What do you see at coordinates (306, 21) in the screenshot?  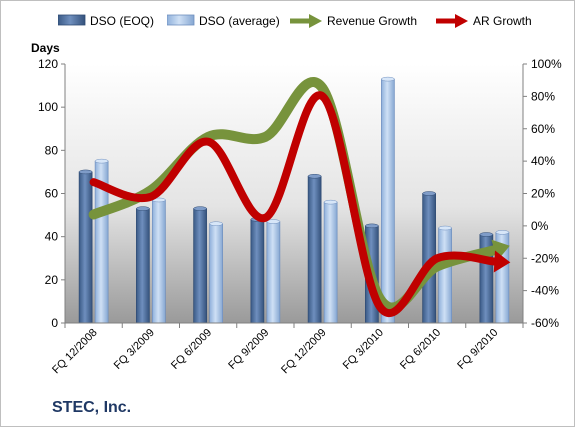 I see `legend-swatch-revenue-growth` at bounding box center [306, 21].